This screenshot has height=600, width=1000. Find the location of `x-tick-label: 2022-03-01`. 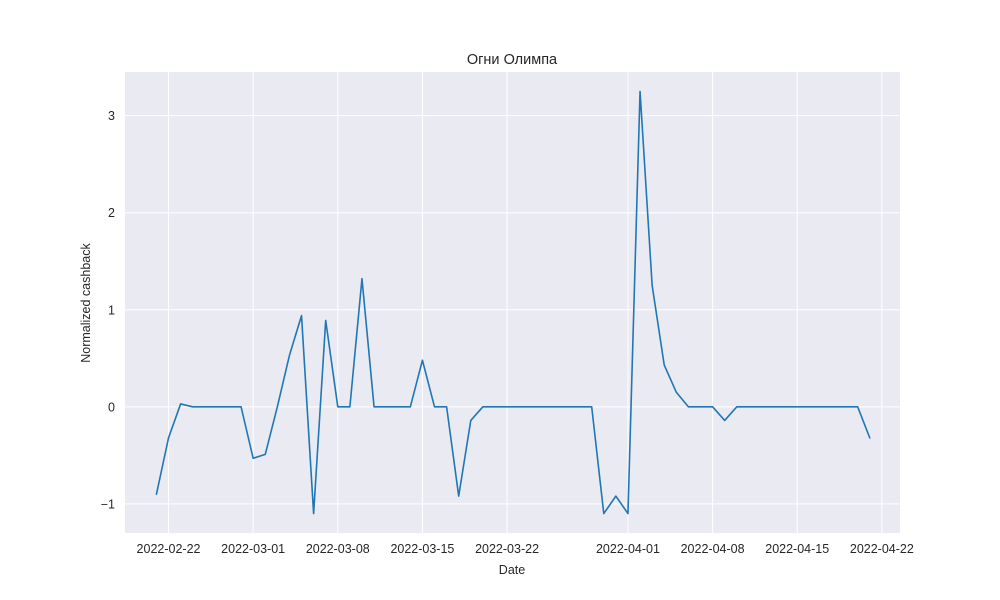

x-tick-label: 2022-03-01 is located at coordinates (253, 549).